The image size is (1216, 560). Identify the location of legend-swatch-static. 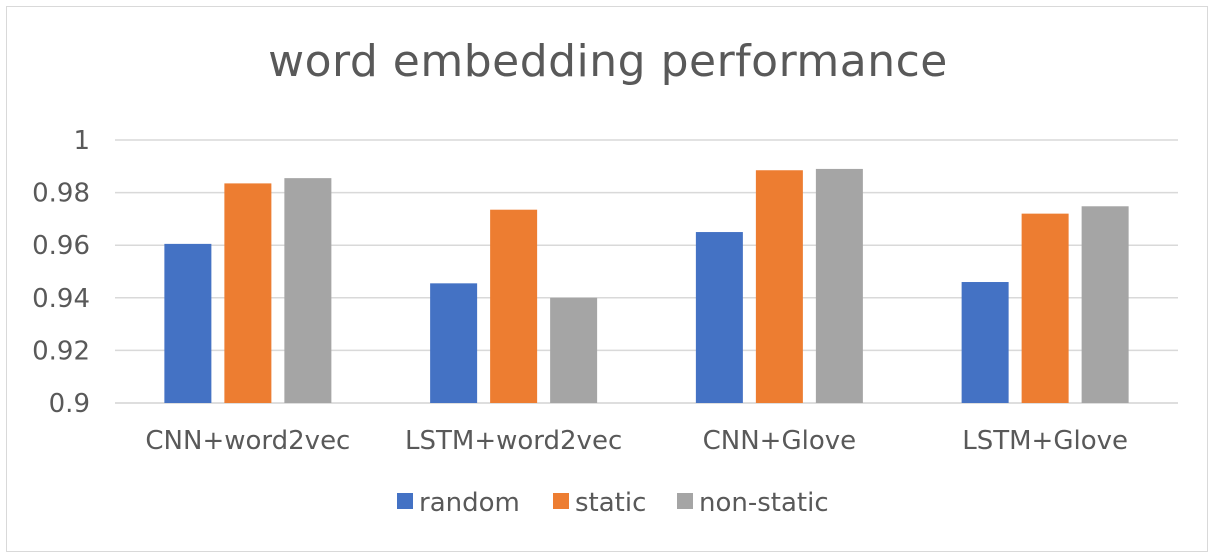
(561, 501).